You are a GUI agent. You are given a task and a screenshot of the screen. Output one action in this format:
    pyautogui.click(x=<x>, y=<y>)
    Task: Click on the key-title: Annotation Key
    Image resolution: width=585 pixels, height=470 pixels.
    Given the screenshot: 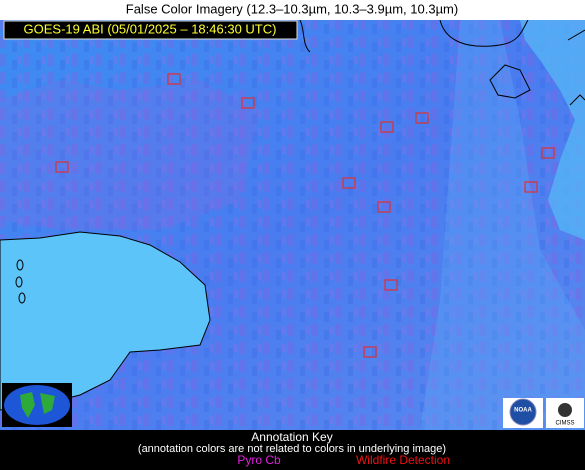 What is the action you would take?
    pyautogui.click(x=291, y=437)
    